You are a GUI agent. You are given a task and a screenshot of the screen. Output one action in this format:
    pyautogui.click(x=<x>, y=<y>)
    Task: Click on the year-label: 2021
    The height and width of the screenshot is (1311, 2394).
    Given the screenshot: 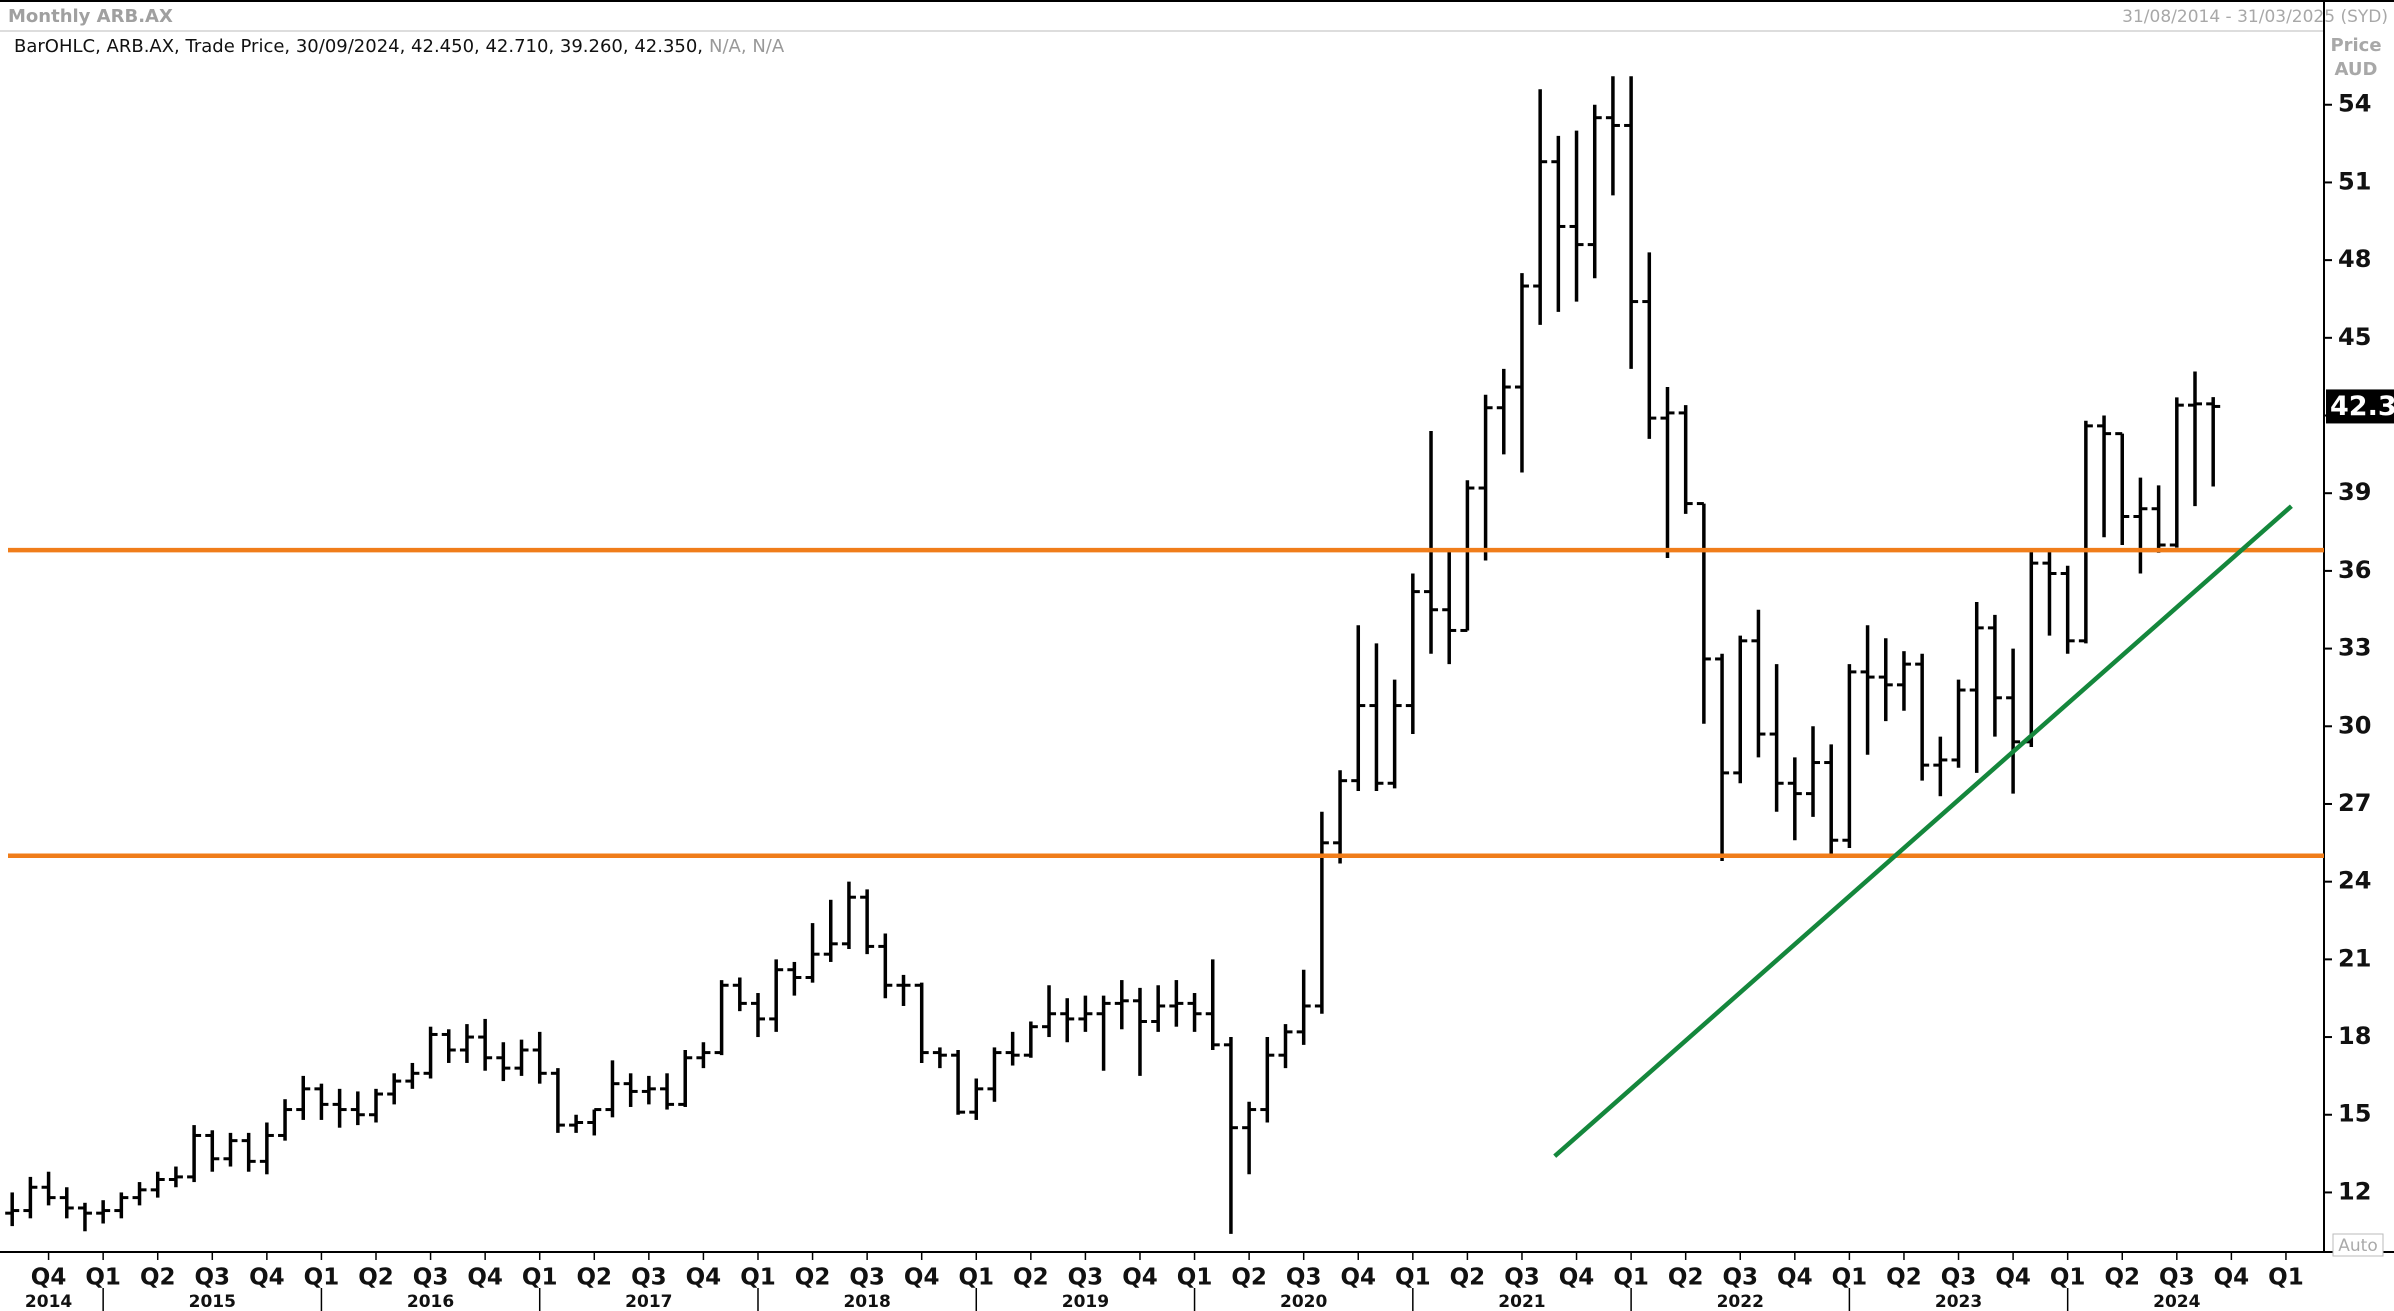 What is the action you would take?
    pyautogui.click(x=1521, y=1301)
    